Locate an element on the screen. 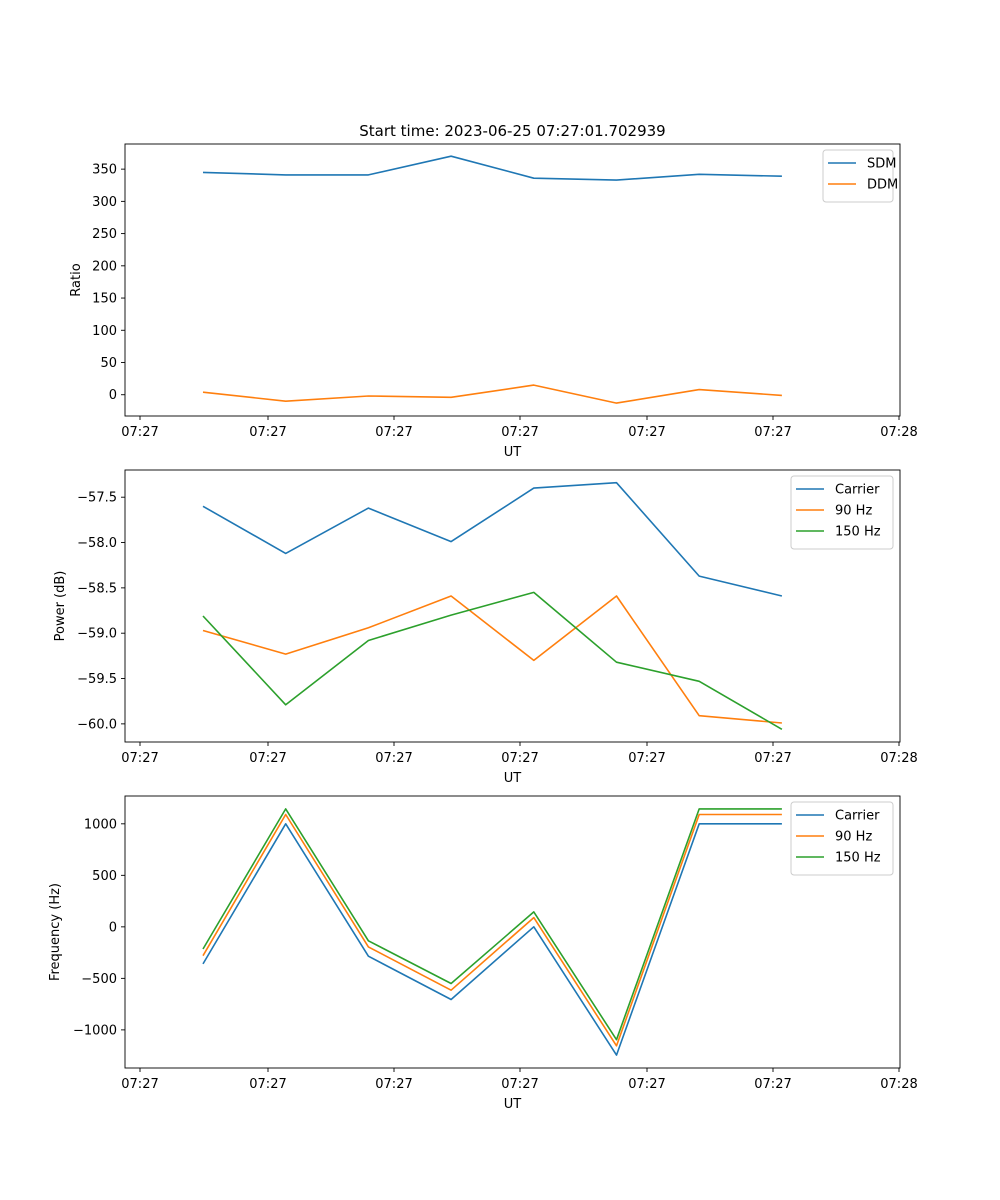  y-tick-label: −58.0 is located at coordinates (97, 543).